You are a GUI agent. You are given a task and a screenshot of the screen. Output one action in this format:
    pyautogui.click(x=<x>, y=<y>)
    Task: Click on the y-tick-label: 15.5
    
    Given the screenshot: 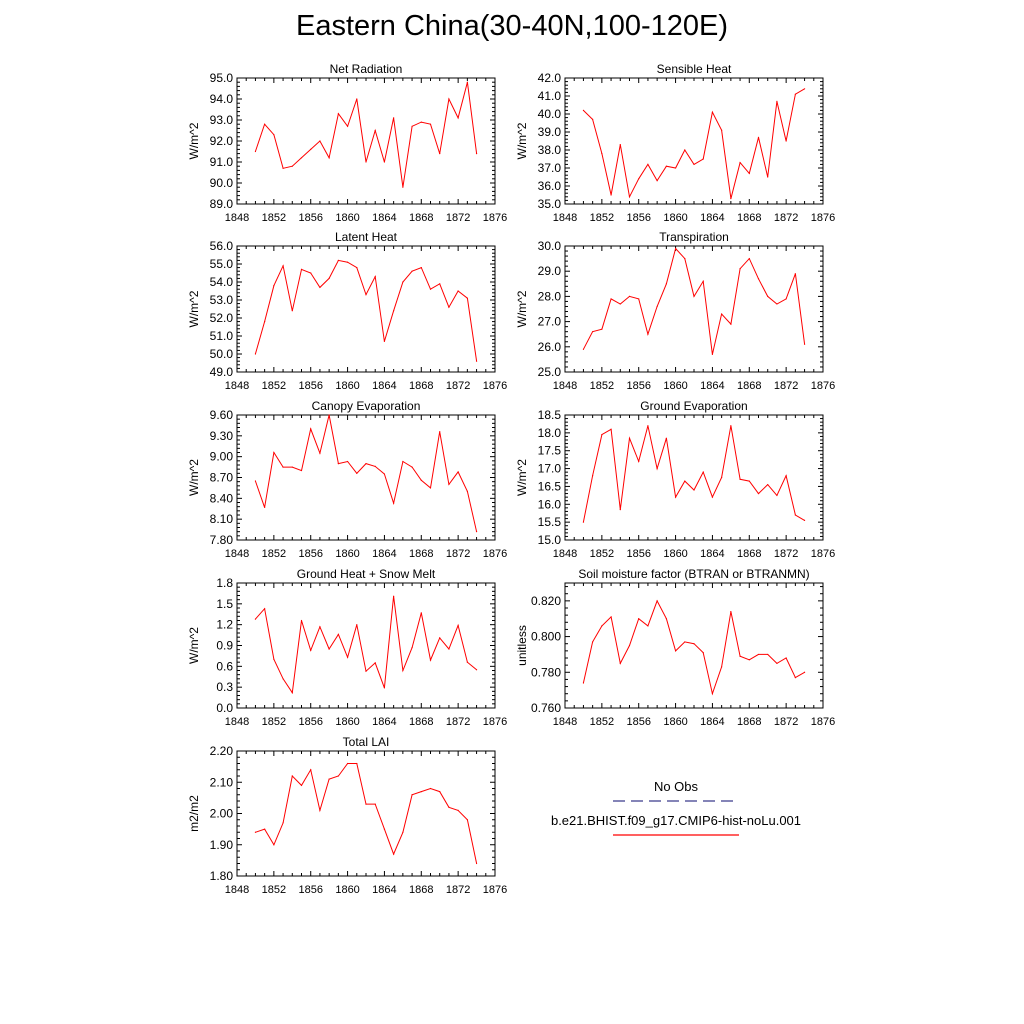 What is the action you would take?
    pyautogui.click(x=550, y=522)
    